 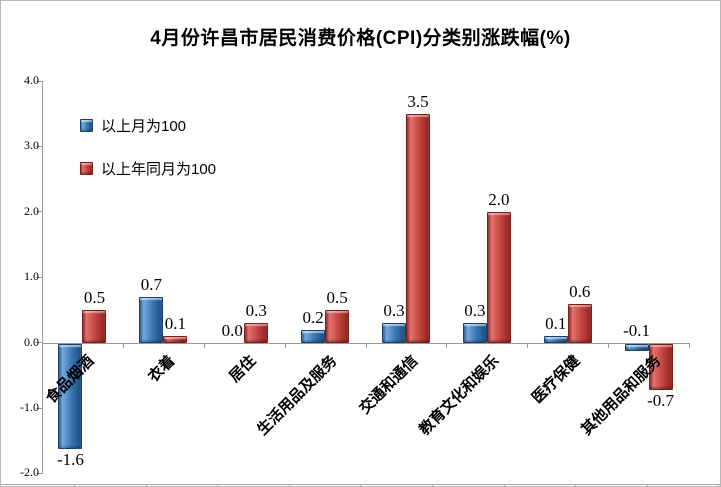 What do you see at coordinates (29, 472) in the screenshot?
I see `y-axis-tick-label: -2.0` at bounding box center [29, 472].